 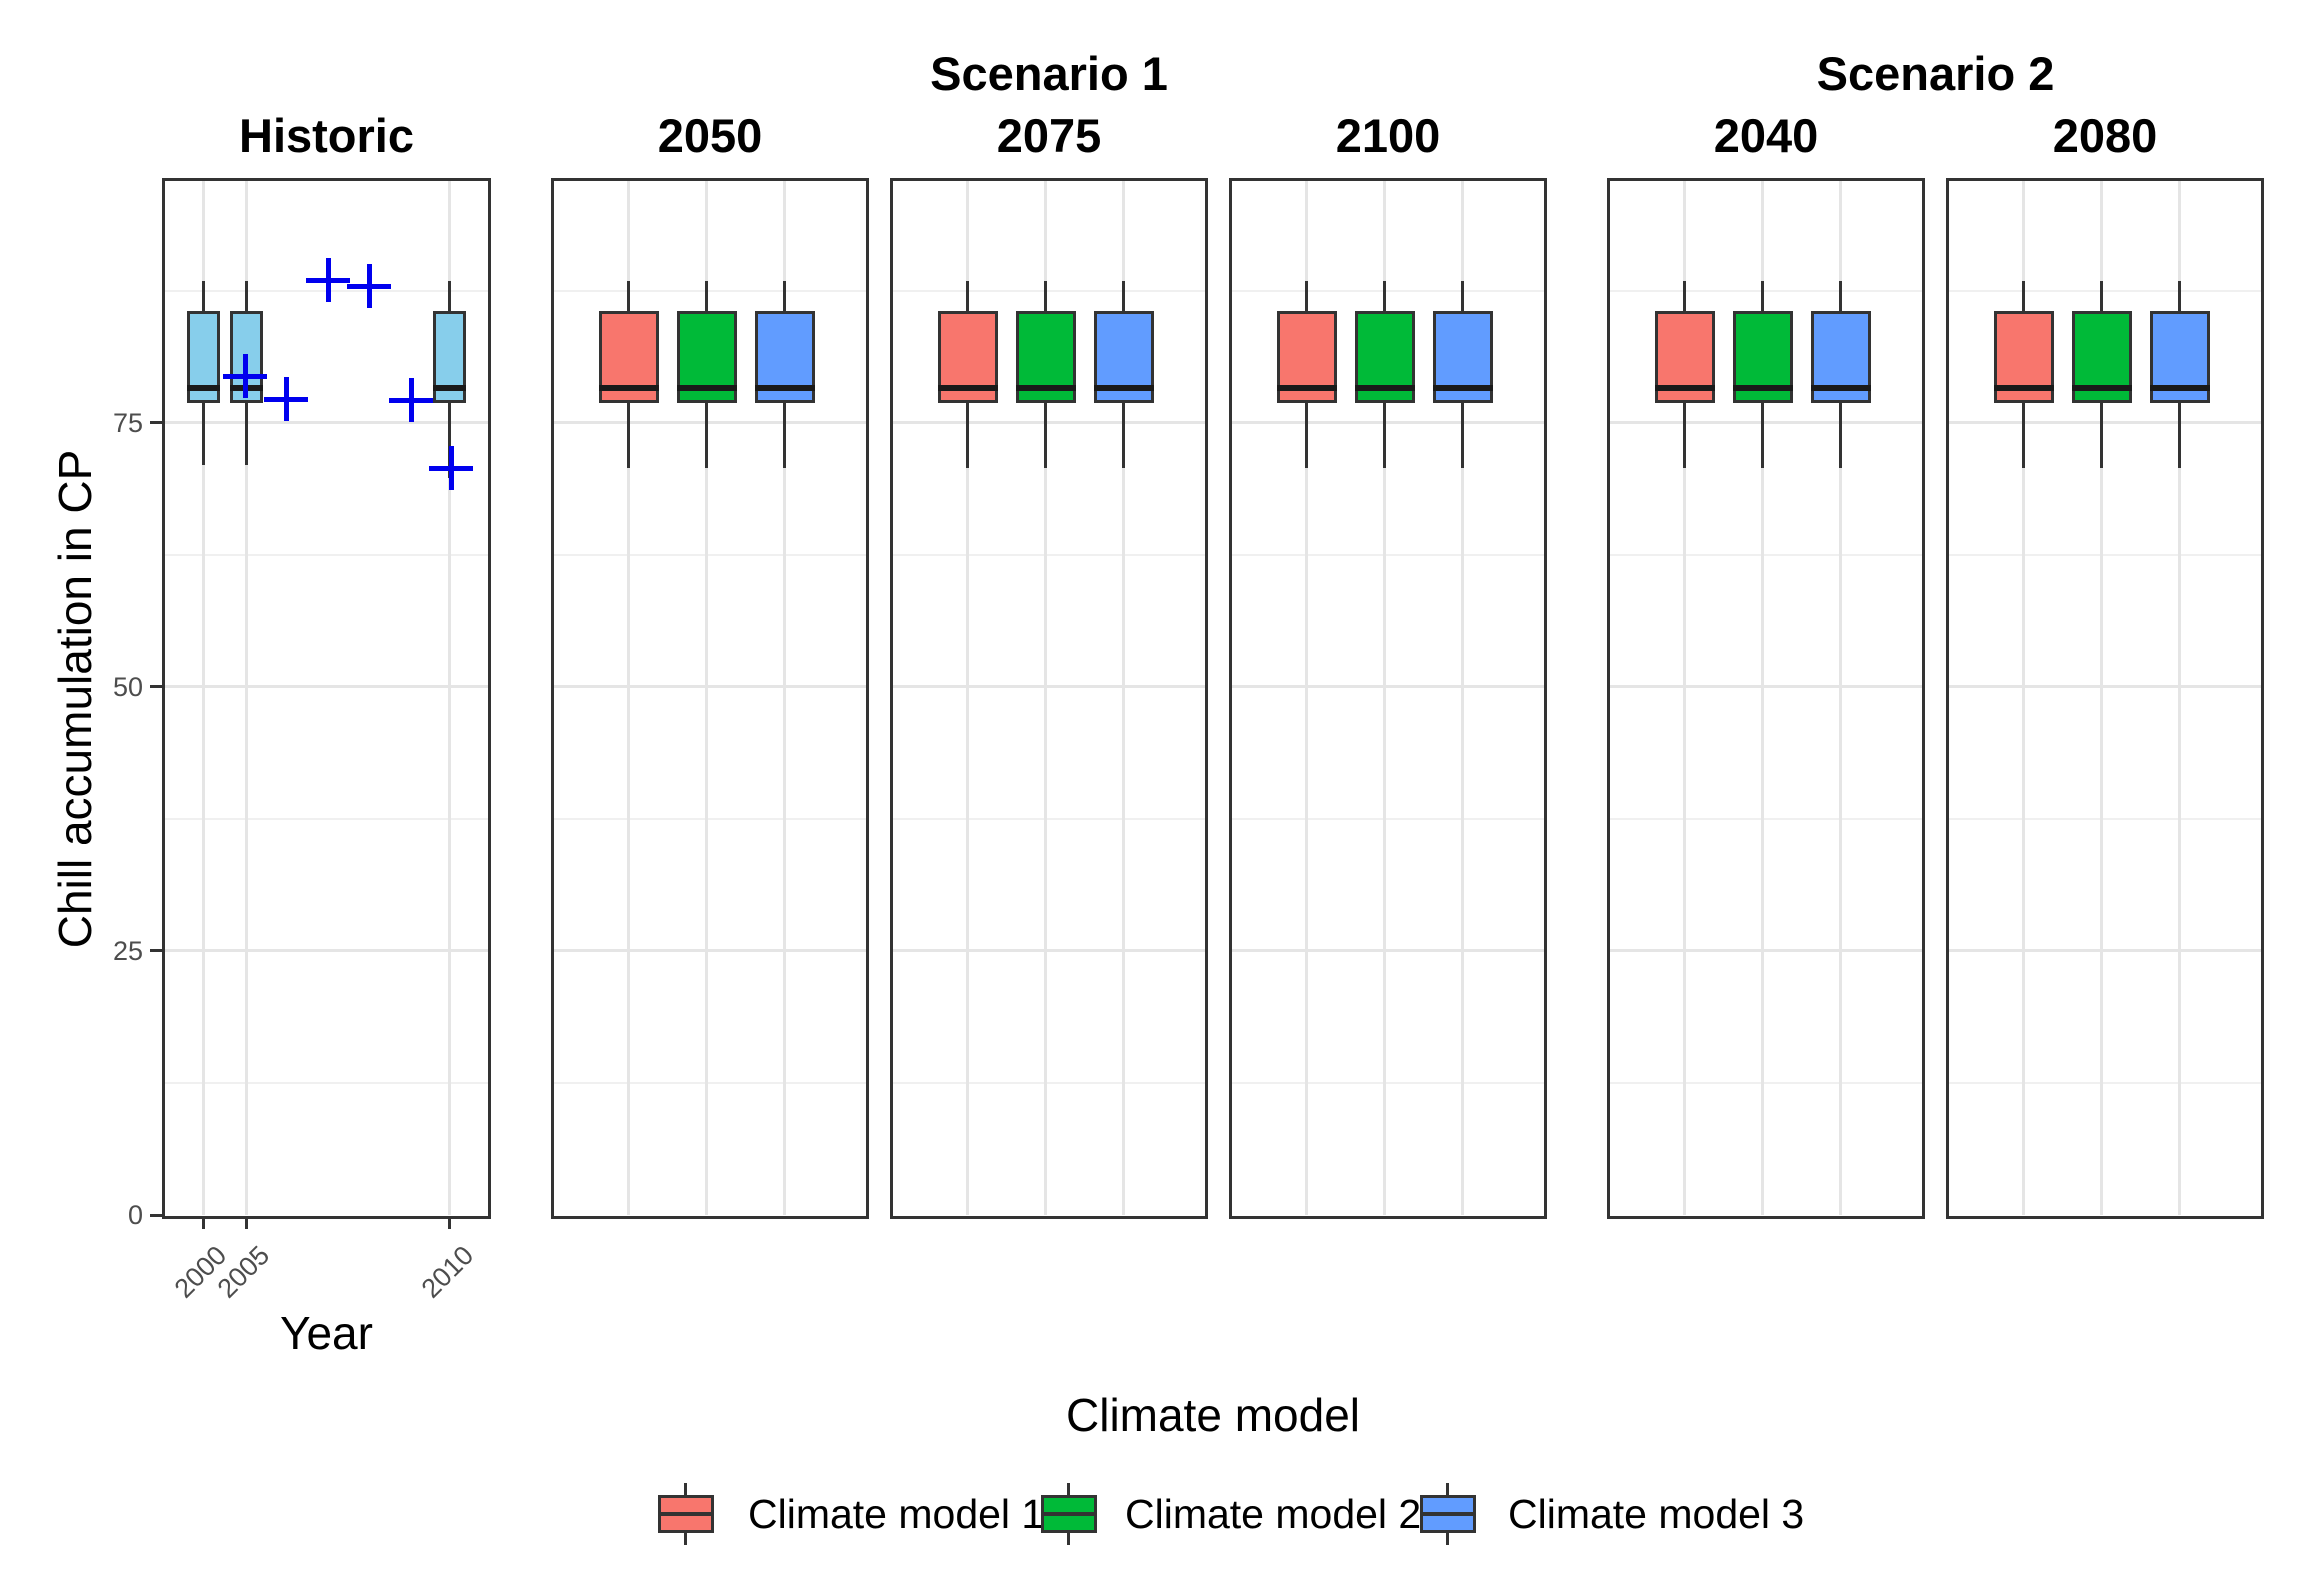 What do you see at coordinates (1213, 1415) in the screenshot?
I see `legend-title: Climate model` at bounding box center [1213, 1415].